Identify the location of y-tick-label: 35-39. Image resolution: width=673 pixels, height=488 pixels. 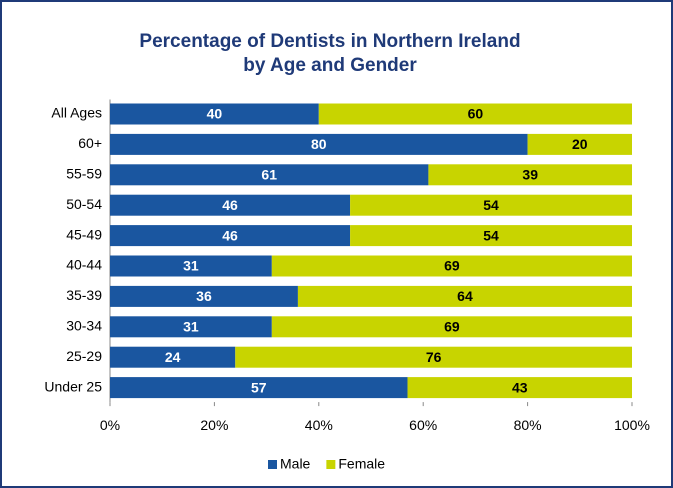
(84, 295).